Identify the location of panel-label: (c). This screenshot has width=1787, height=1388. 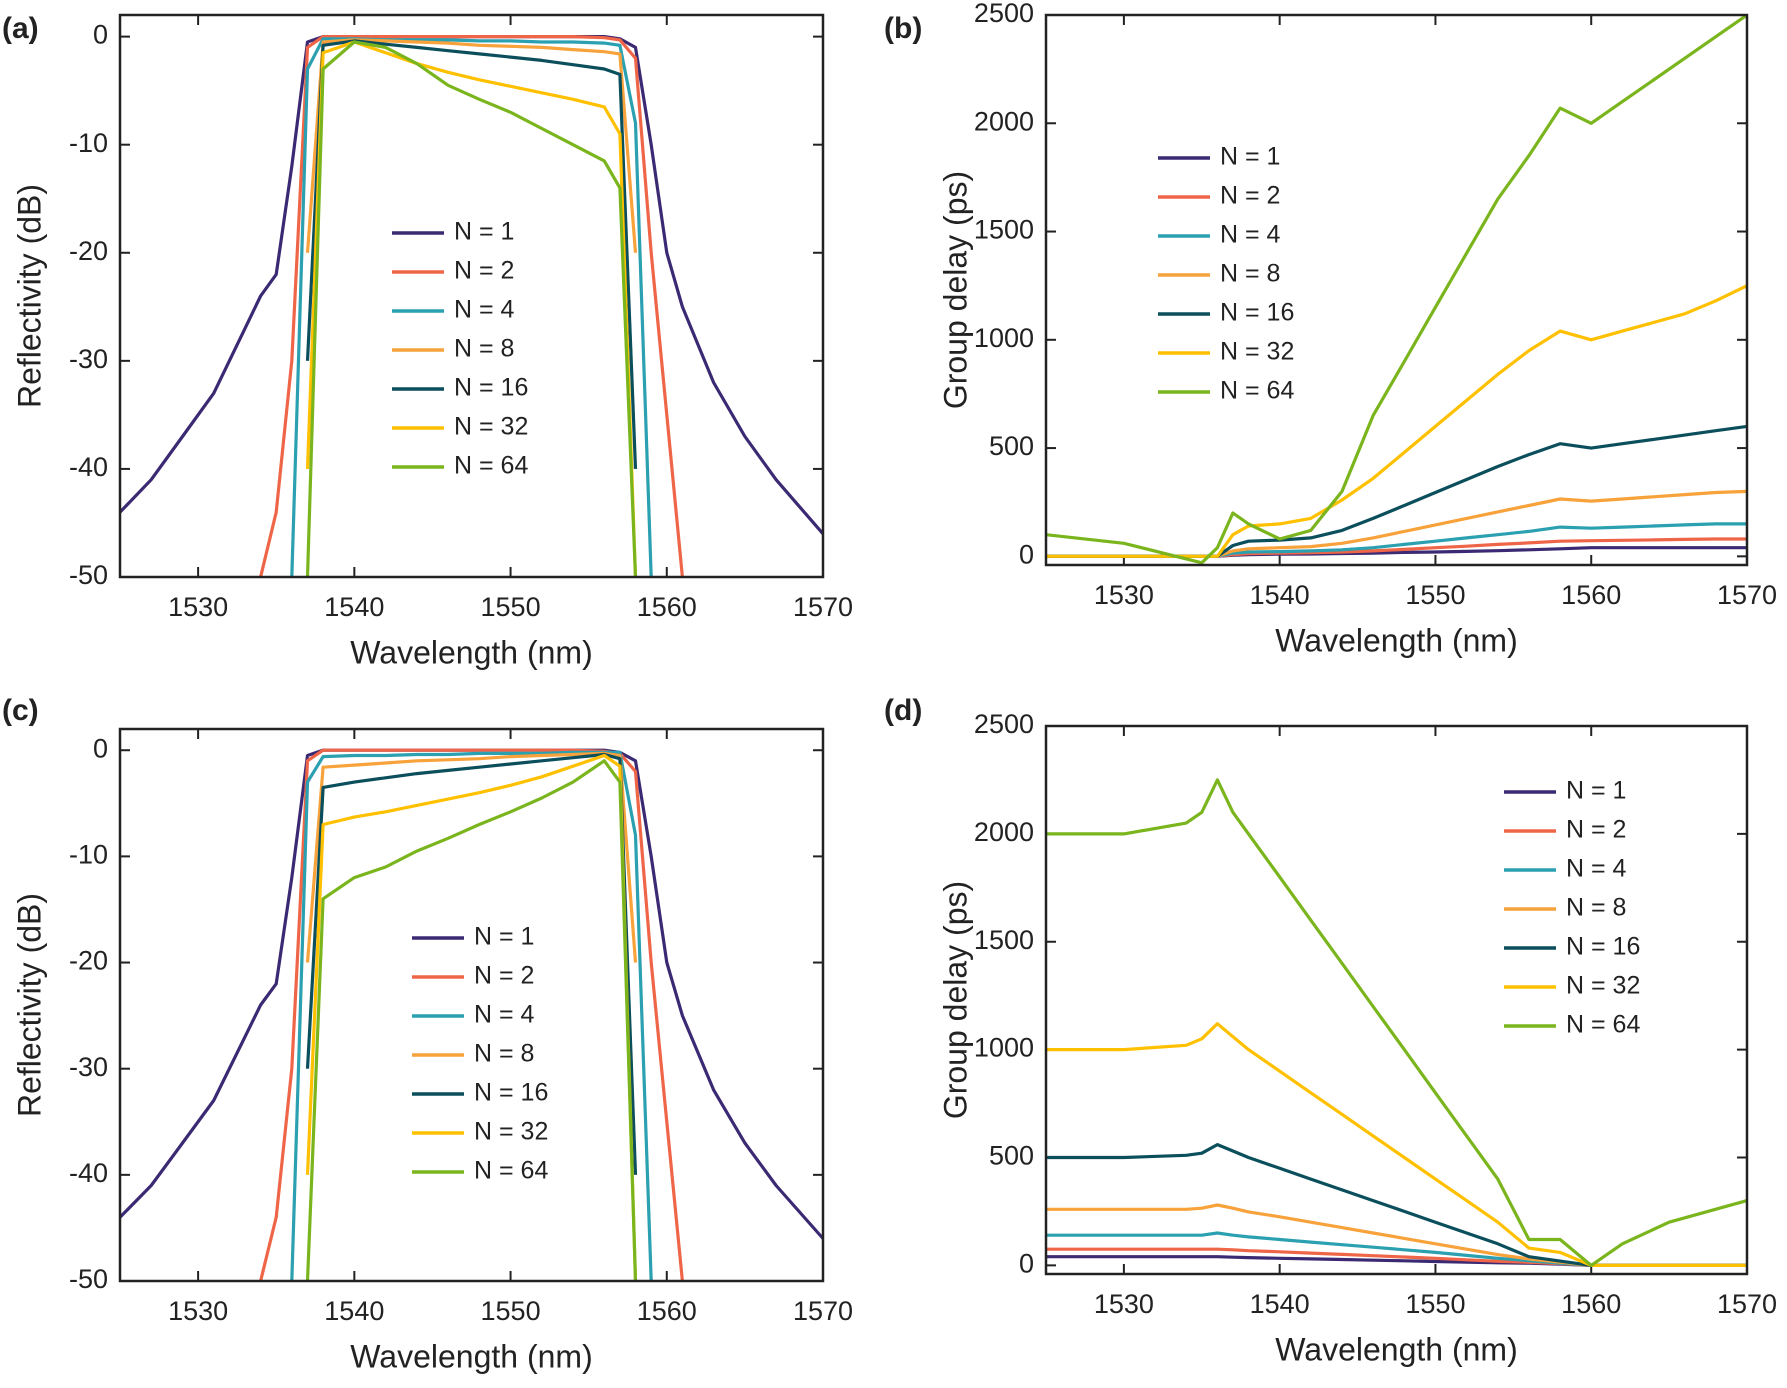
(20, 710).